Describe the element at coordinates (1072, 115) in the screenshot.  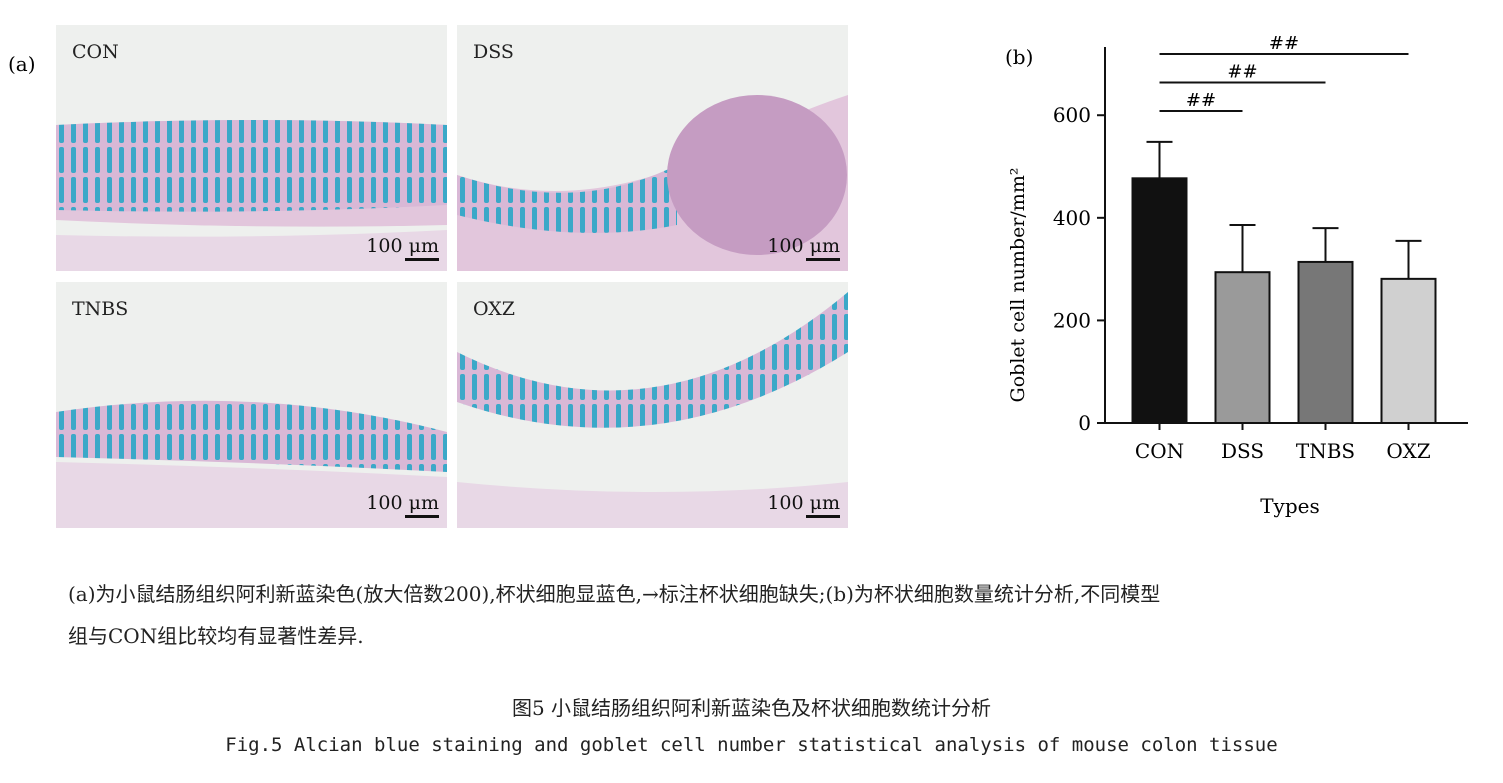
I see `y-tick-label: 600` at that location.